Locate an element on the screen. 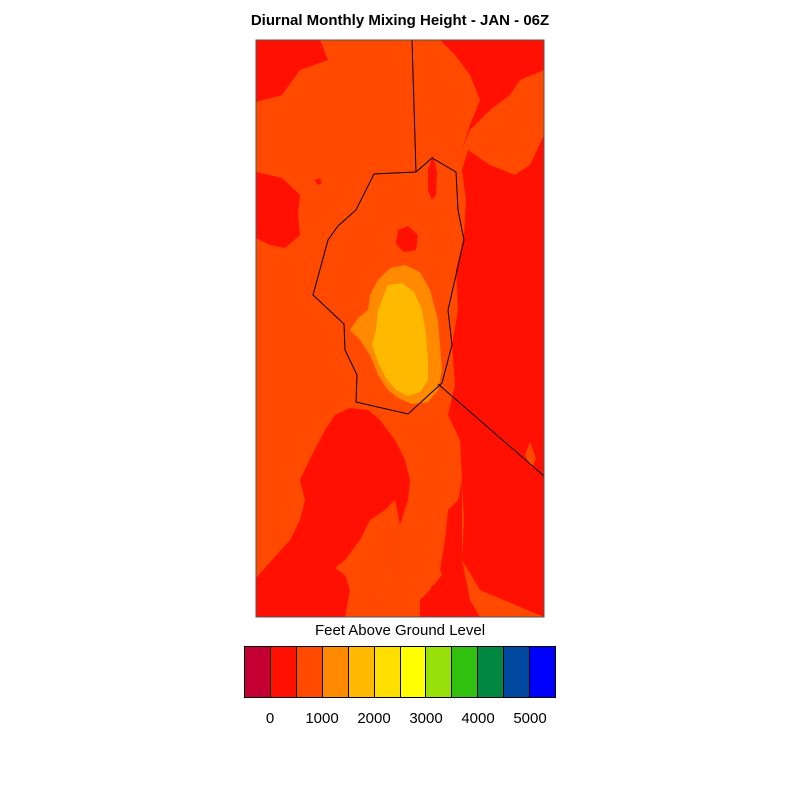  contour-high is located at coordinates (400, 339).